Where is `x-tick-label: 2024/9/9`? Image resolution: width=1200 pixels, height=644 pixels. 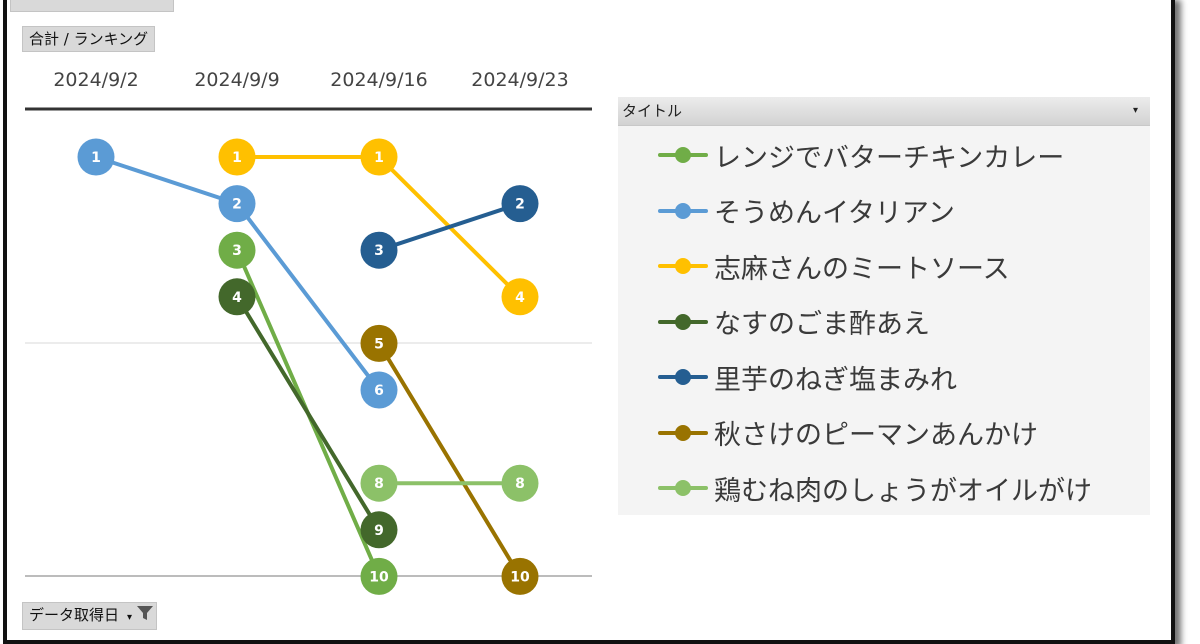
x-tick-label: 2024/9/9 is located at coordinates (236, 80).